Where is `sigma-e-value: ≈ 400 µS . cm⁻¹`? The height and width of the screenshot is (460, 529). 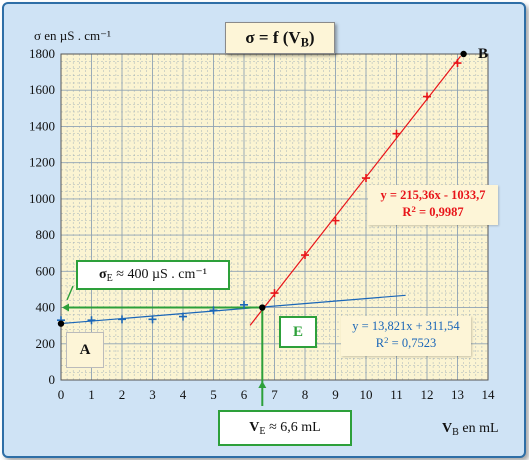 sigma-e-value: ≈ 400 µS . cm⁻¹ is located at coordinates (159, 274).